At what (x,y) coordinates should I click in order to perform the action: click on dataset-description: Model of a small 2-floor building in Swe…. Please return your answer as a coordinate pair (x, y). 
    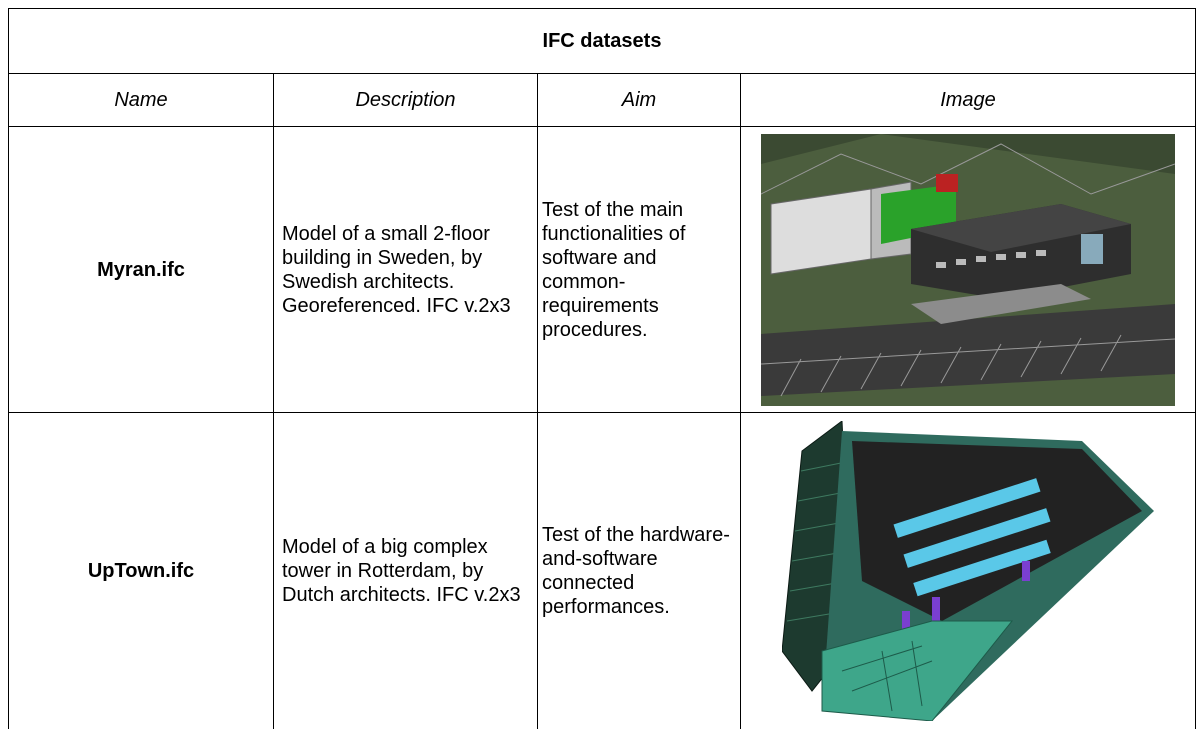
    Looking at the image, I should click on (405, 269).